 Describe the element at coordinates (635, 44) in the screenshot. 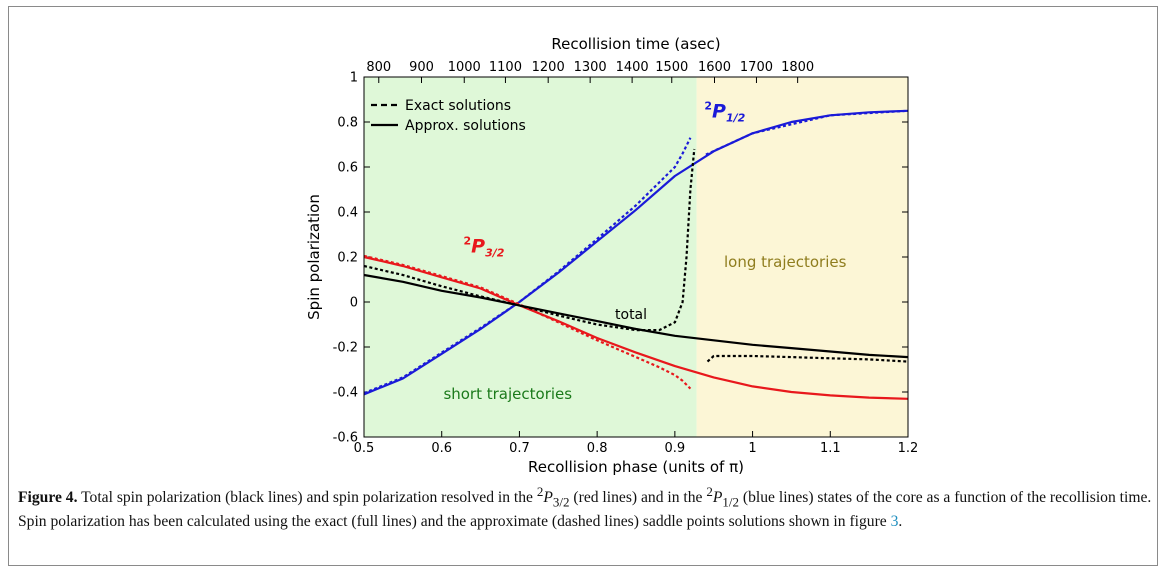

I see `top-axis-label: Recollision time (asec)` at that location.